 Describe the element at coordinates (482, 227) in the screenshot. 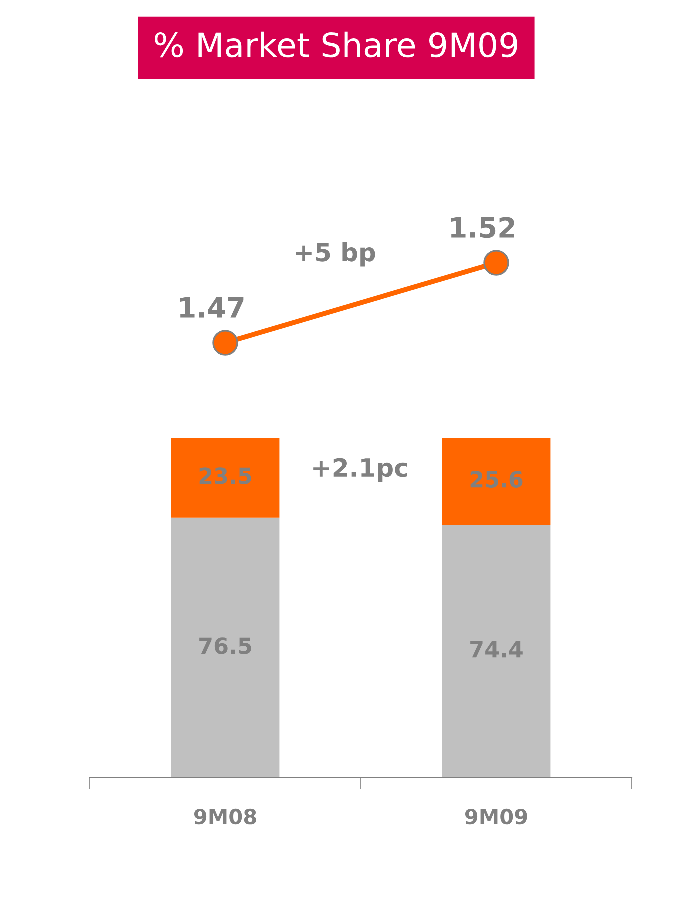

I see `data-label: 1.52` at that location.